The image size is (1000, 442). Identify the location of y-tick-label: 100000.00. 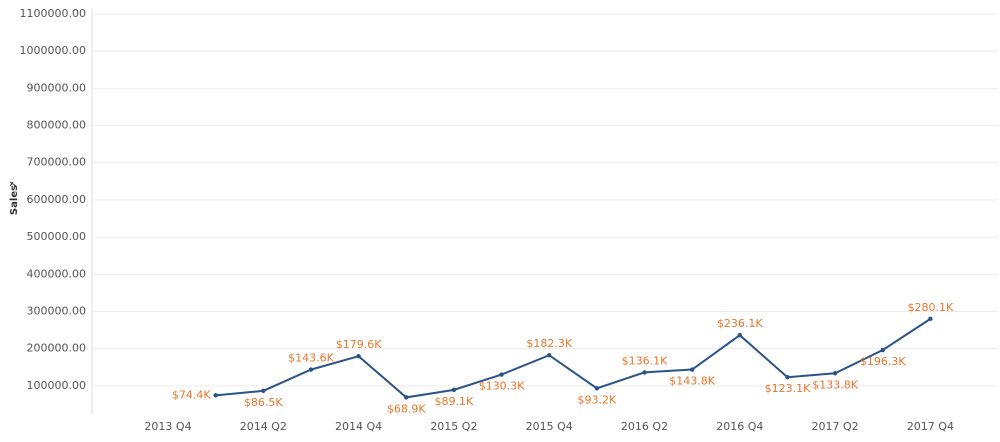
(57, 385).